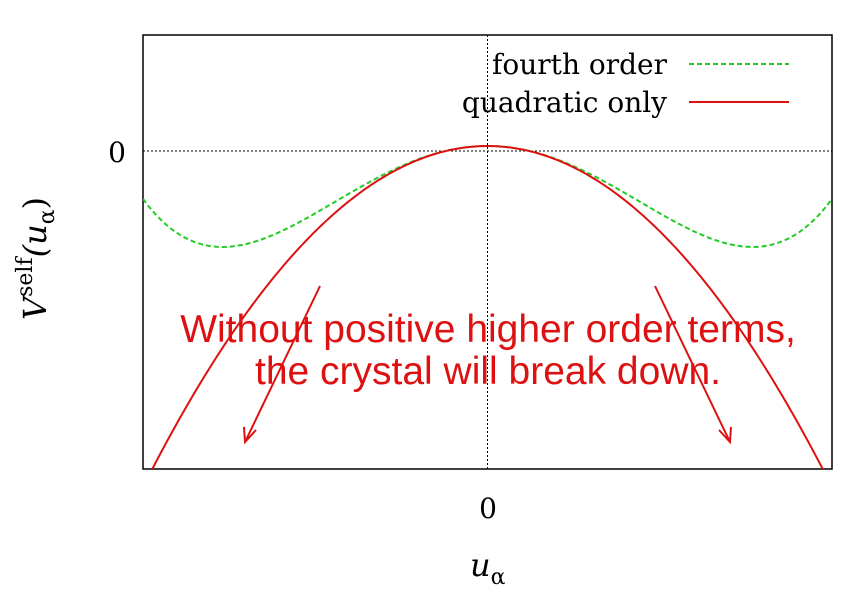 The width and height of the screenshot is (859, 596). Describe the element at coordinates (117, 152) in the screenshot. I see `y-tick-label: 0` at that location.